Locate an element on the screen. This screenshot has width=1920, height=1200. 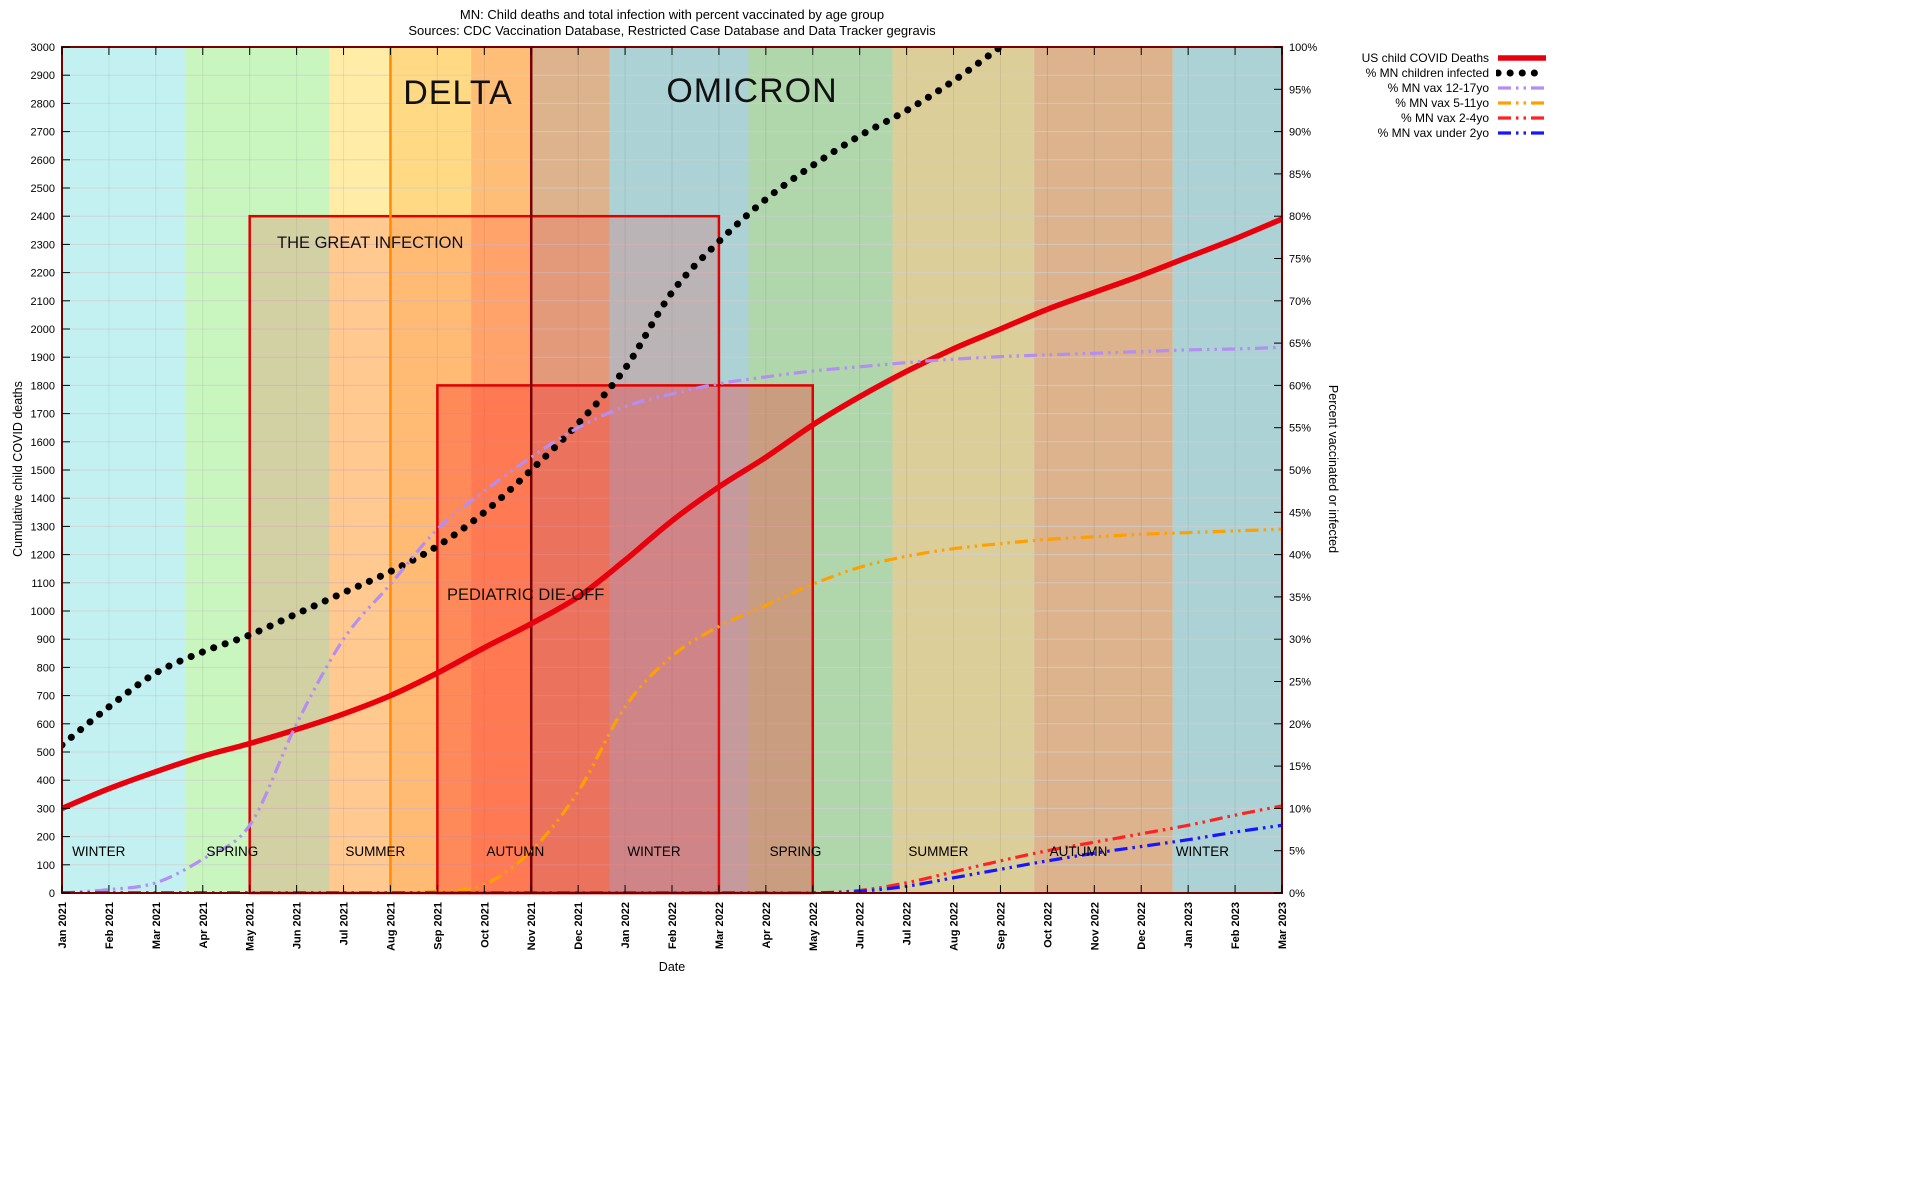
x-axis-label: Date is located at coordinates (672, 967).